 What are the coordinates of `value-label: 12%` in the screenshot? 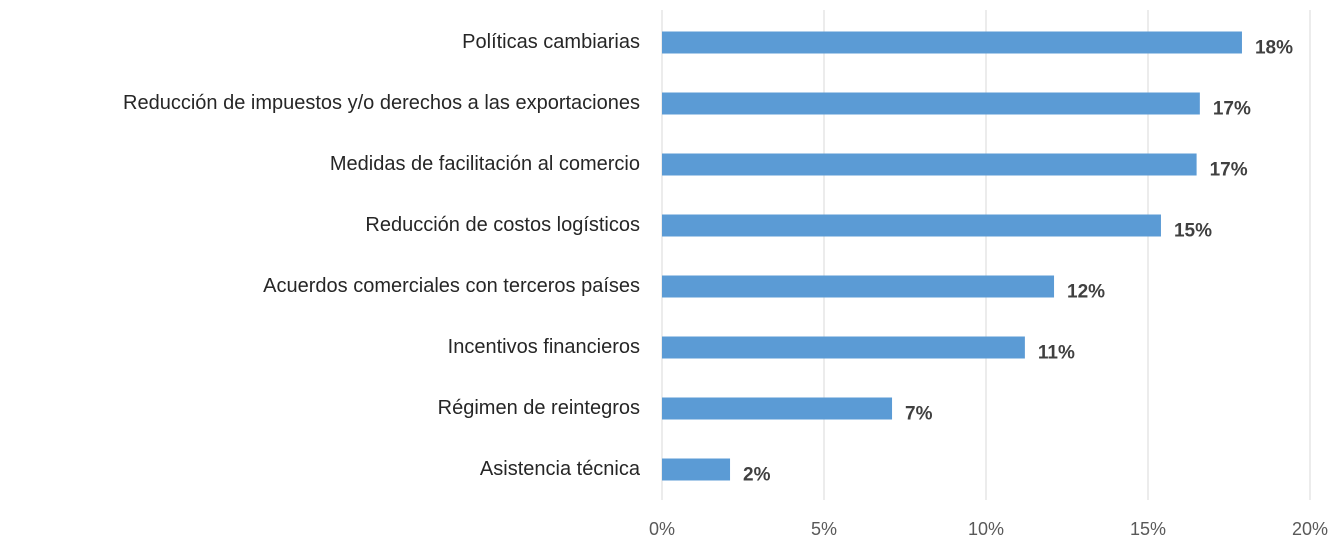 It's located at (1086, 292).